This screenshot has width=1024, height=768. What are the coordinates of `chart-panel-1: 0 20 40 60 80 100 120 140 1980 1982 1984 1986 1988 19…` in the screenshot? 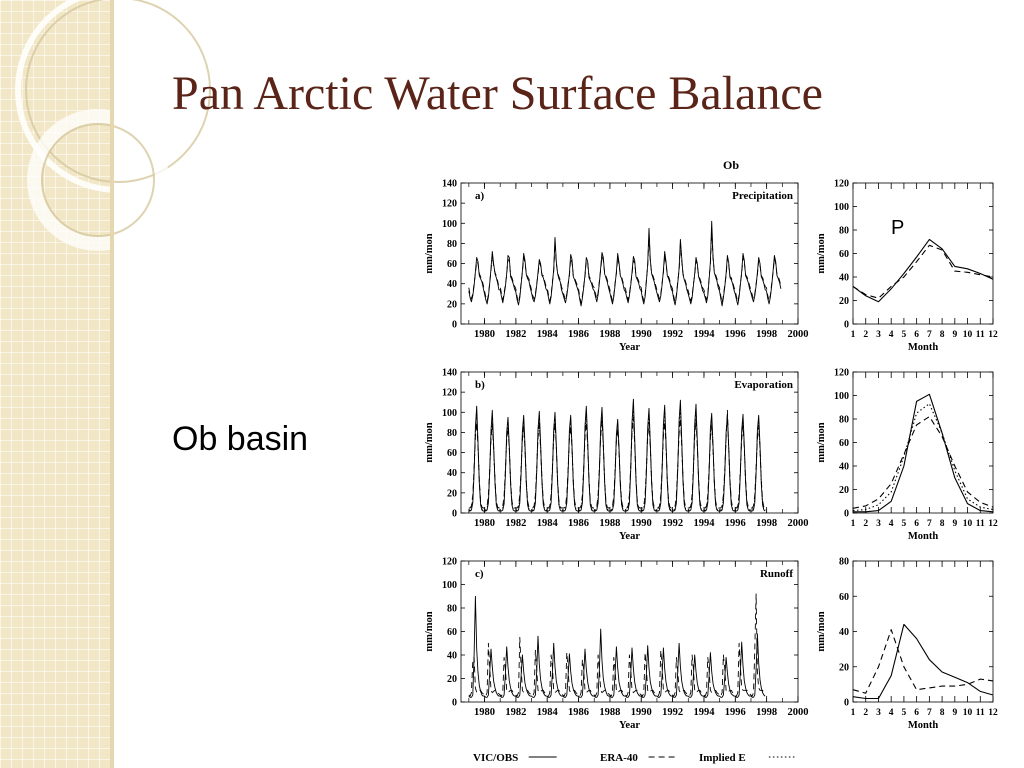 It's located at (616, 266).